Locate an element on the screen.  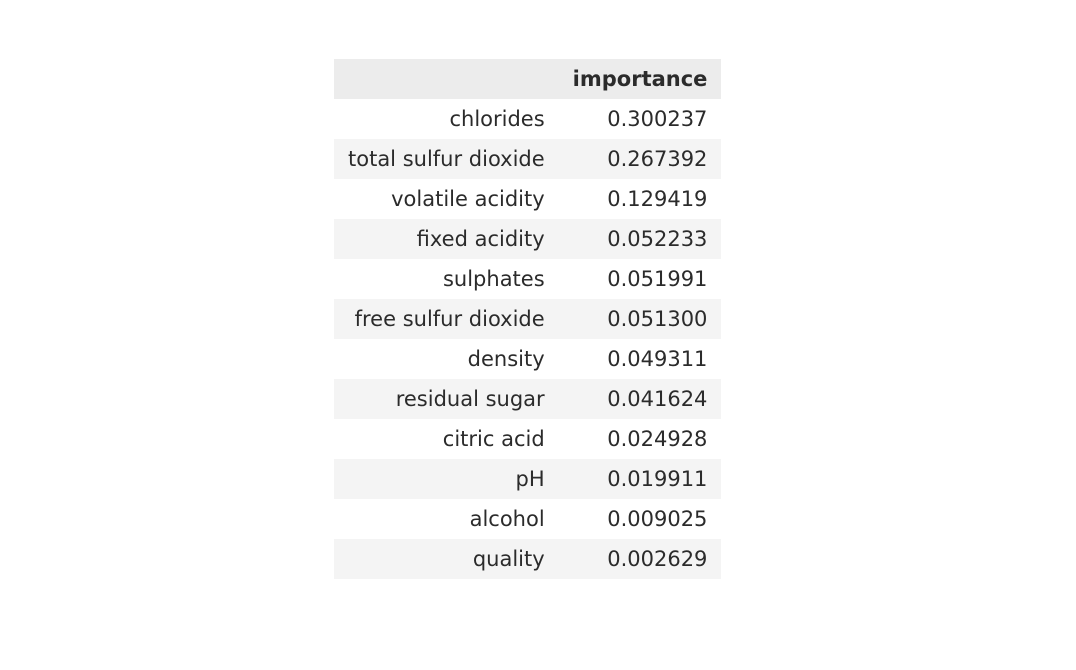
row-label: volatile acidity is located at coordinates (468, 199).